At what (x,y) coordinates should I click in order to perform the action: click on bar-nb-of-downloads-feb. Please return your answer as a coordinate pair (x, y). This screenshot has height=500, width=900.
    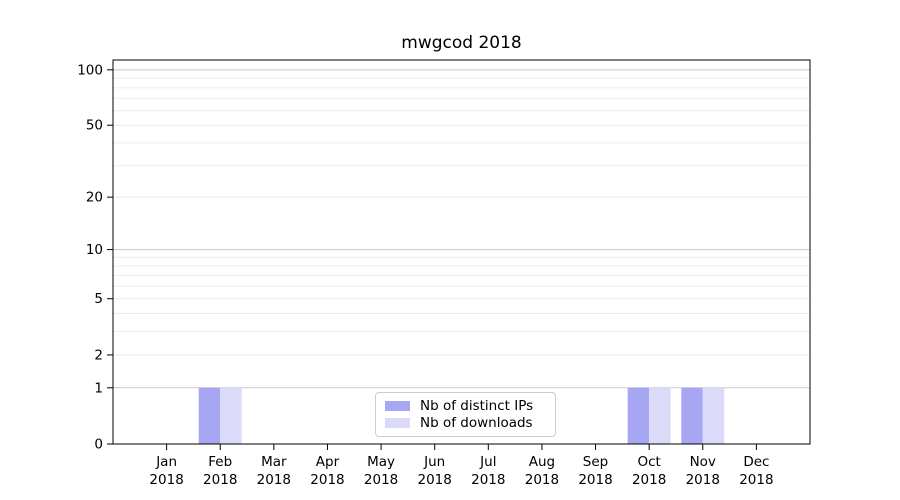
    Looking at the image, I should click on (231, 415).